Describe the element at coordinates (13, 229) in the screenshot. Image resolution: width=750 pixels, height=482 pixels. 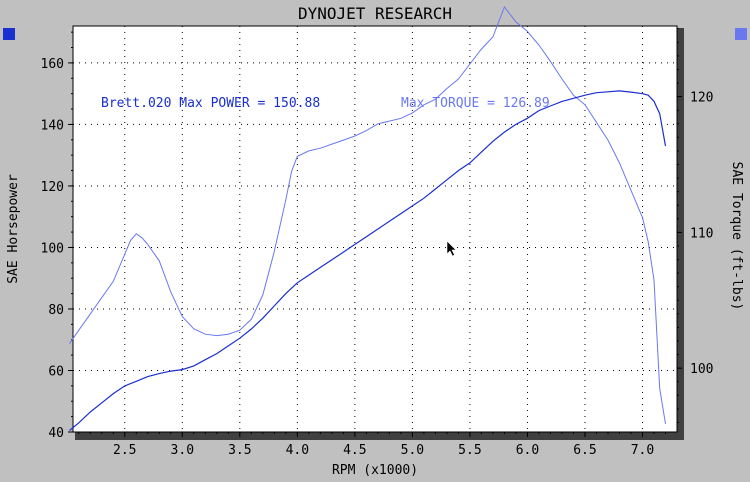
I see `y-axis-left-label: SAE Horsepower` at that location.